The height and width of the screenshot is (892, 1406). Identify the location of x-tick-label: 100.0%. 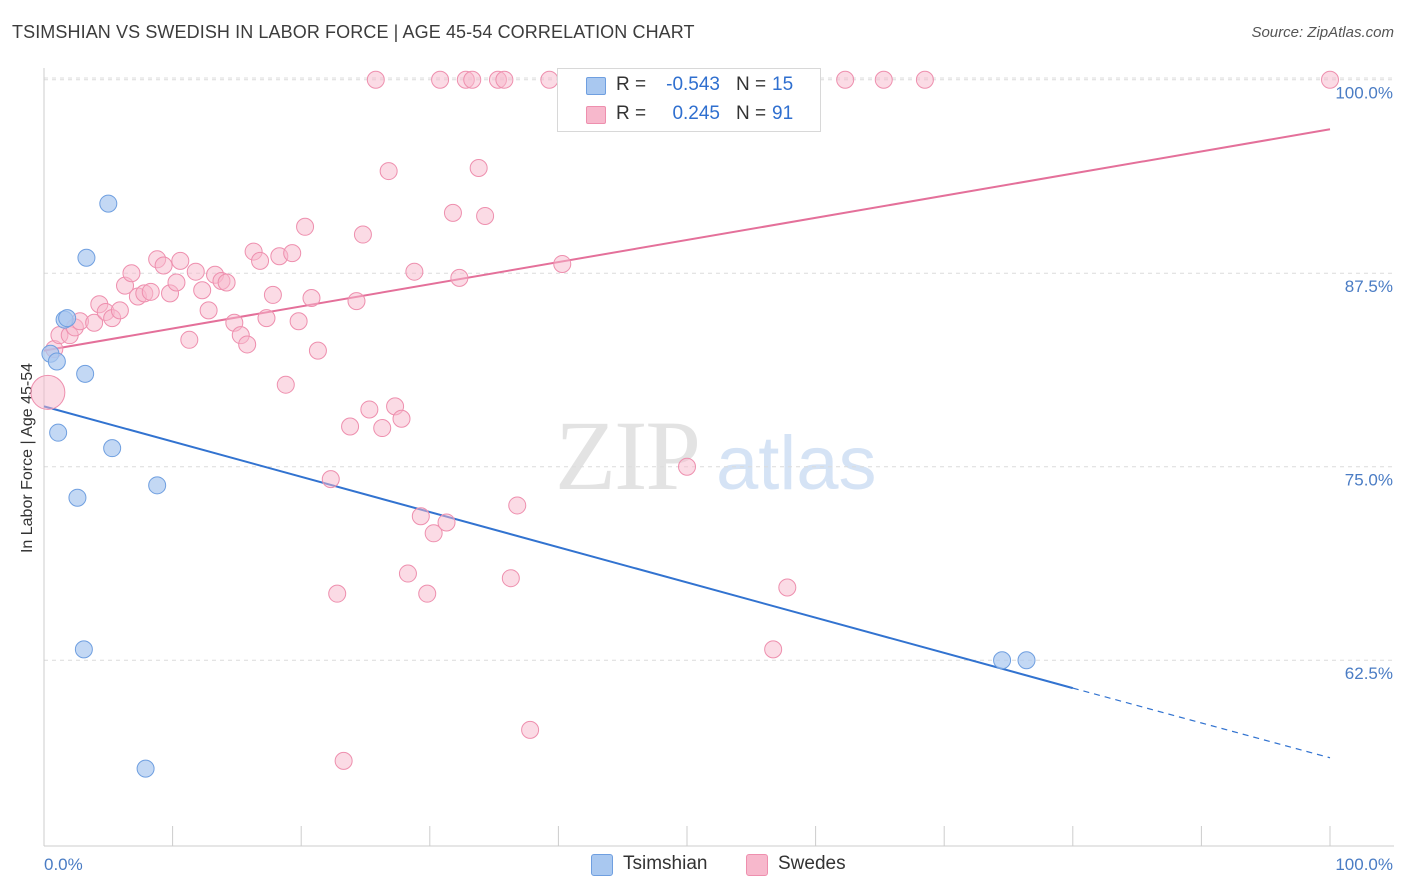
(1364, 864).